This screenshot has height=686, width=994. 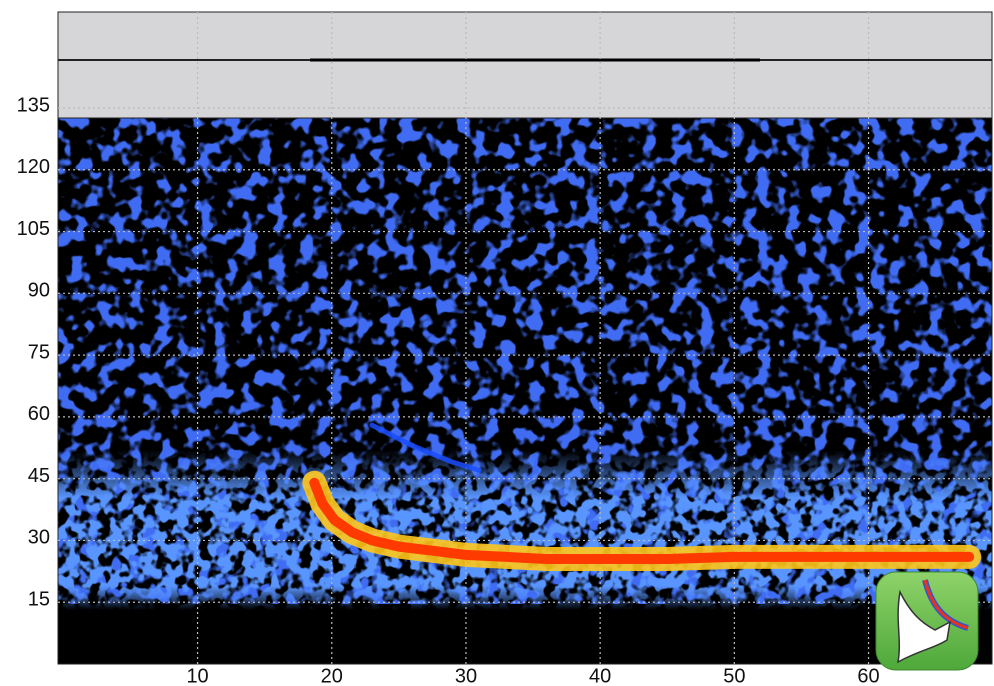 What do you see at coordinates (39, 600) in the screenshot?
I see `y-tick-label: 15` at bounding box center [39, 600].